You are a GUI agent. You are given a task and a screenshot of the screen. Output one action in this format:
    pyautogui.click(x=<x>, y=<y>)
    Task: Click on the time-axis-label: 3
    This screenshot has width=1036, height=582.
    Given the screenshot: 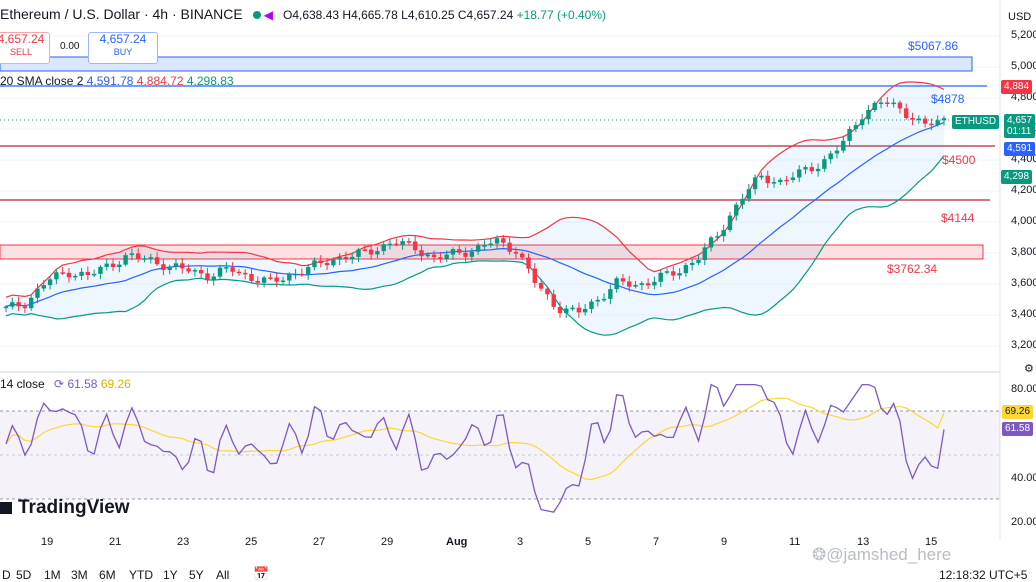 What is the action you would take?
    pyautogui.click(x=520, y=542)
    